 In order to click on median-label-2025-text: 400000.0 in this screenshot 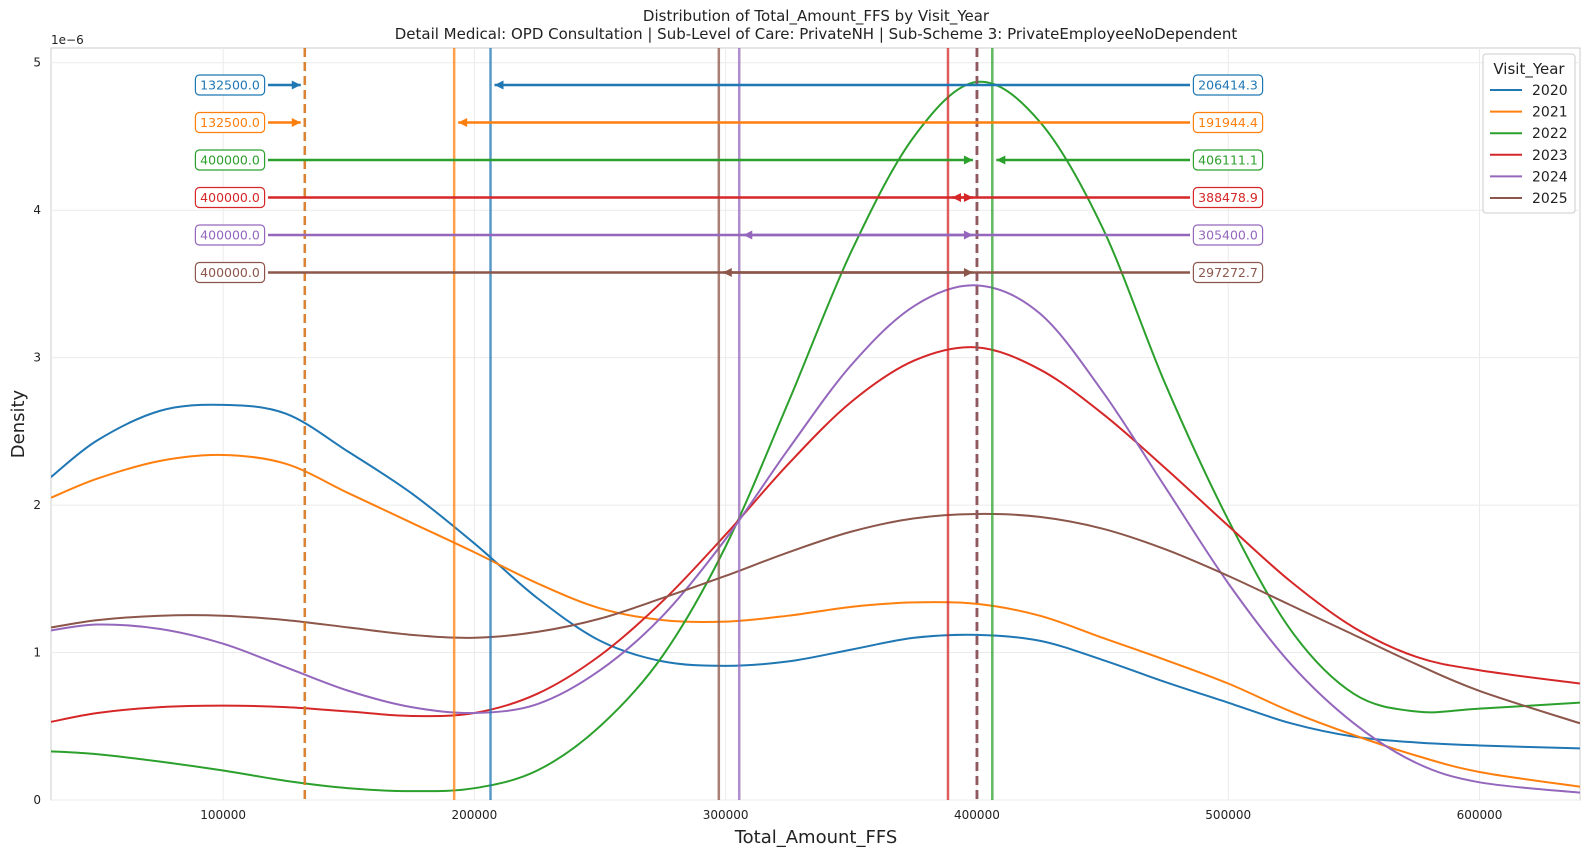, I will do `click(230, 272)`.